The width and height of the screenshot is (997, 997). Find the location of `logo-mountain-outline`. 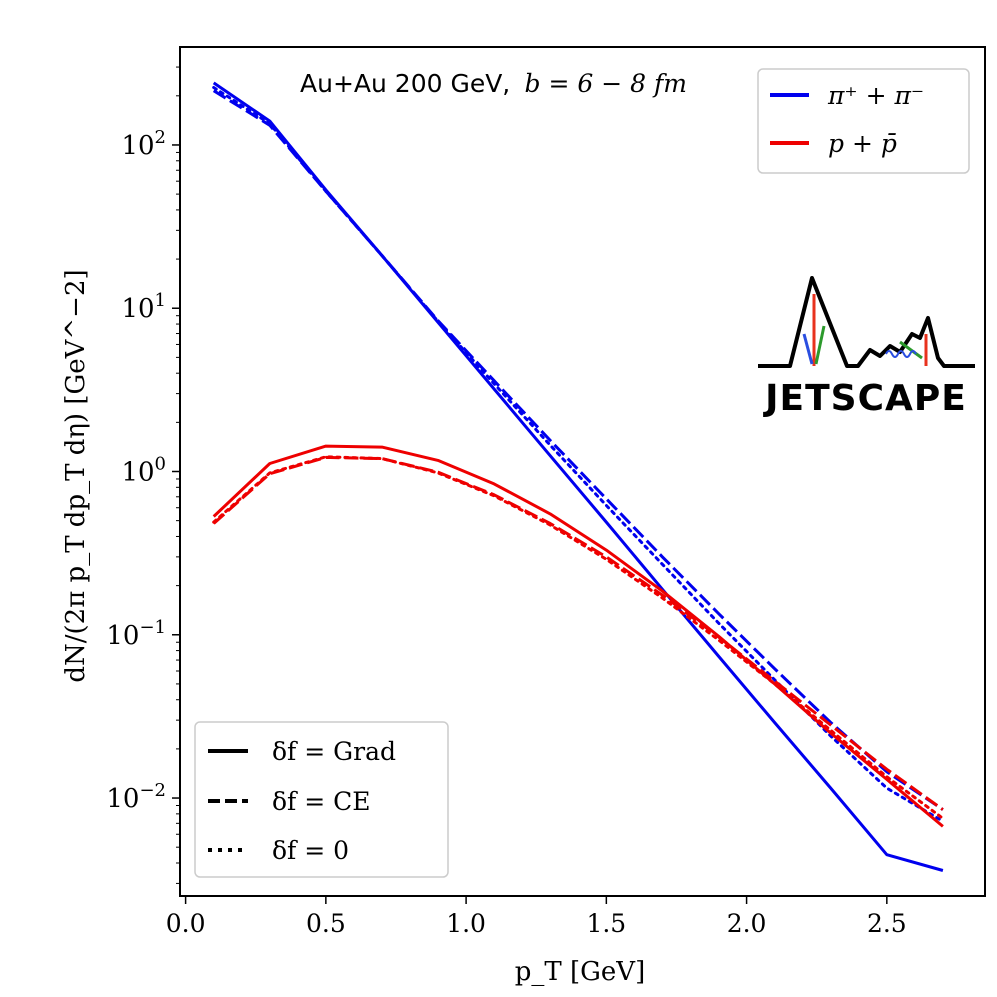

logo-mountain-outline is located at coordinates (866, 322).